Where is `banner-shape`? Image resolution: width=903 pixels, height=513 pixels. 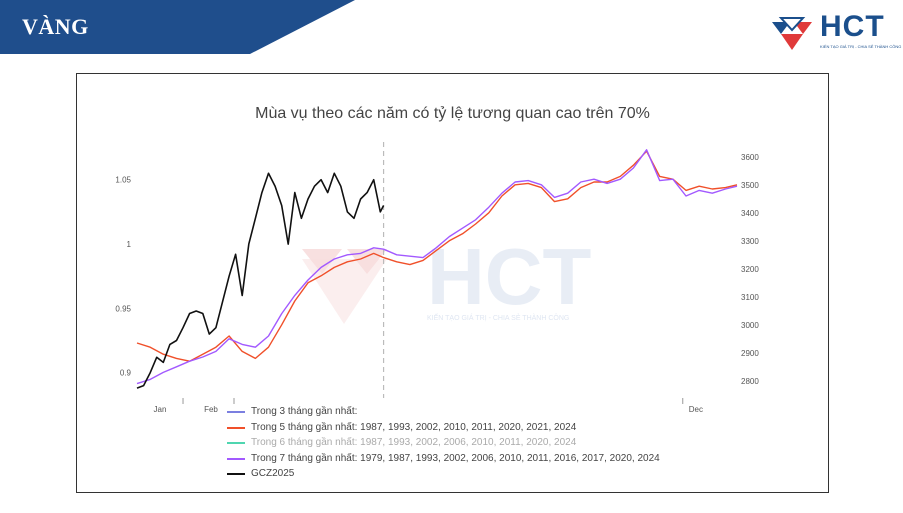 banner-shape is located at coordinates (177, 27).